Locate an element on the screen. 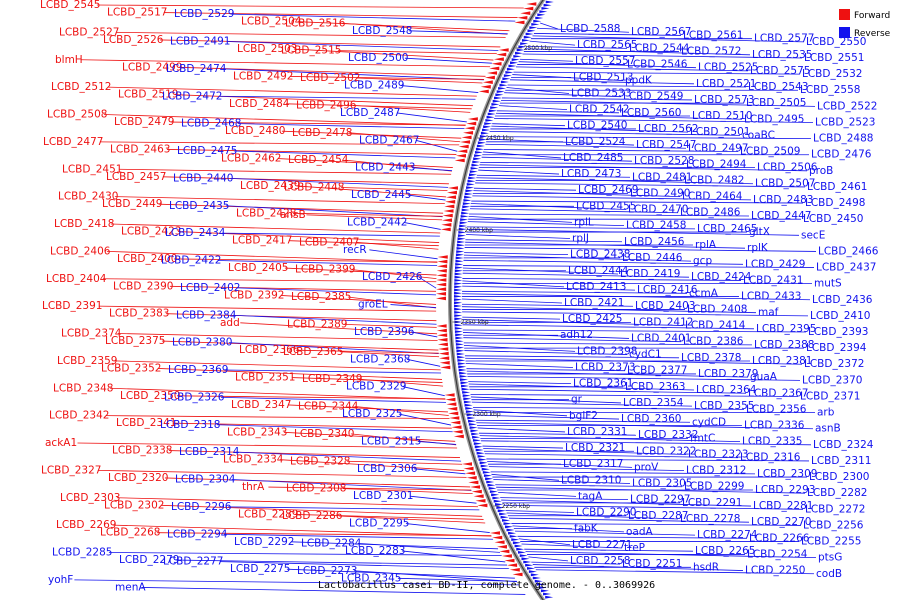 The width and height of the screenshot is (900, 600). reverse-gene-label: LCBD_2299 is located at coordinates (714, 487).